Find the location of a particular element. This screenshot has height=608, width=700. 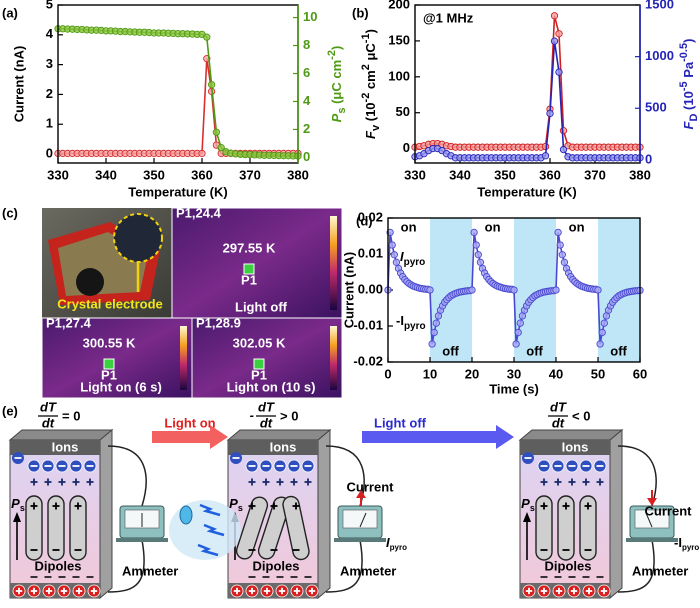

plot-frame is located at coordinates (527, 84).